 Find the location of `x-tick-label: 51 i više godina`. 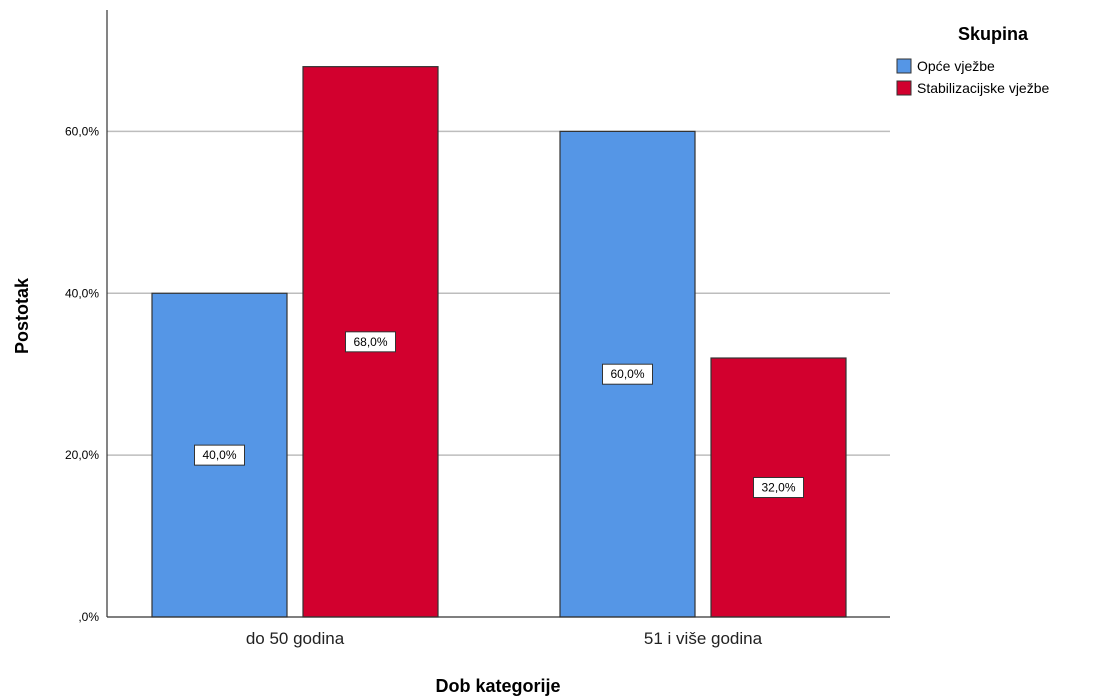

x-tick-label: 51 i više godina is located at coordinates (703, 638).